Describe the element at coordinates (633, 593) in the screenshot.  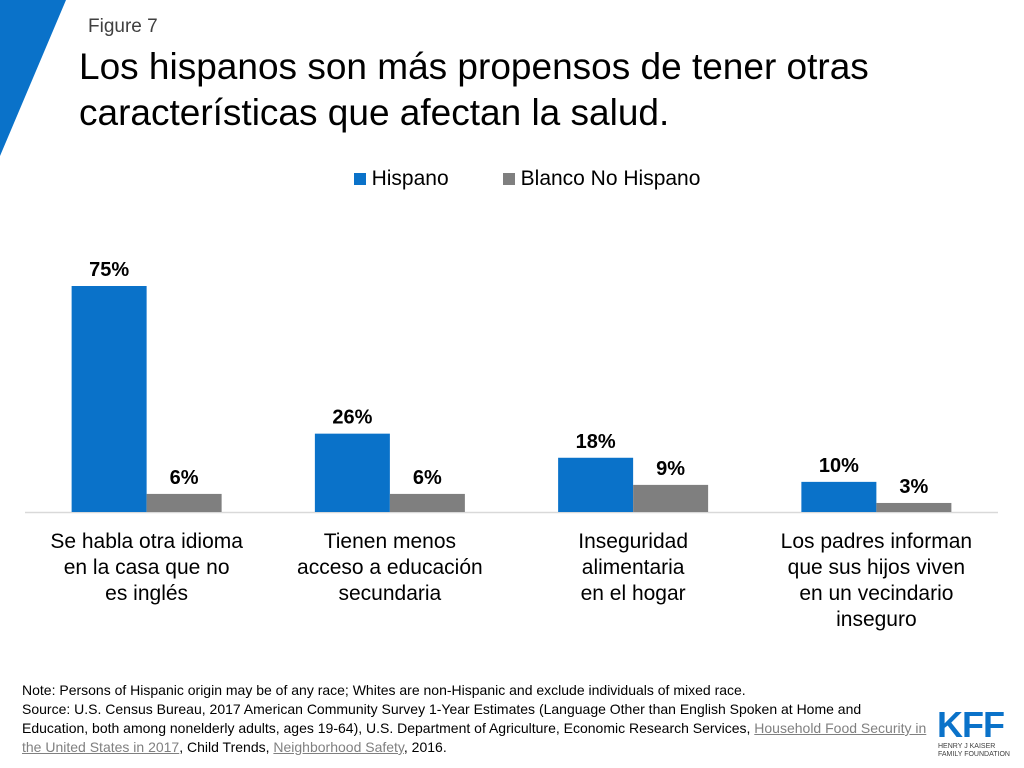
I see `category-label-line: en el hogar` at that location.